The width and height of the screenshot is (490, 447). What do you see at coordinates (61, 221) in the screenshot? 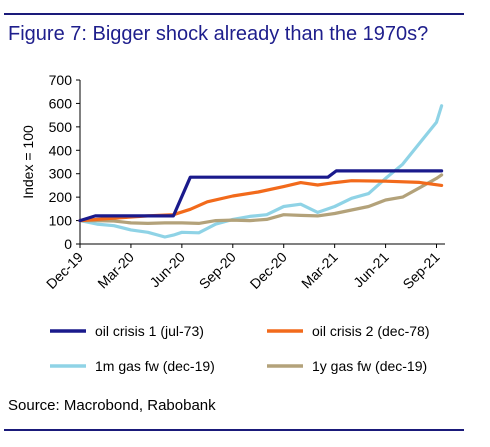
I see `y-tick-label: 100` at bounding box center [61, 221].